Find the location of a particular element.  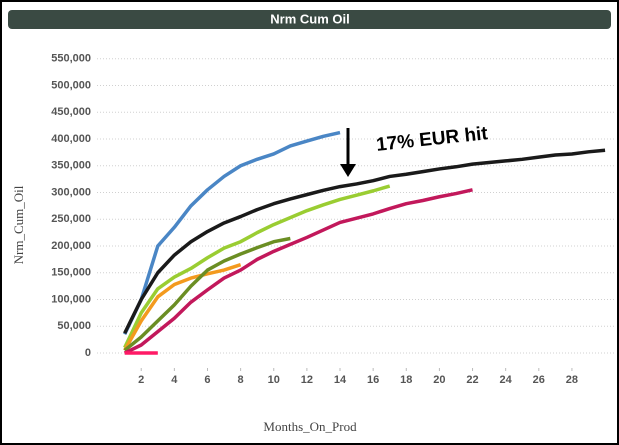

y-tick-label: 100,000 is located at coordinates (71, 299).